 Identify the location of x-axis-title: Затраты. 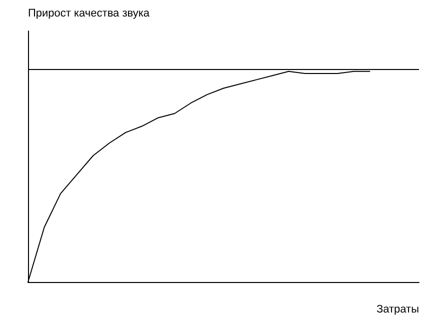
(398, 310).